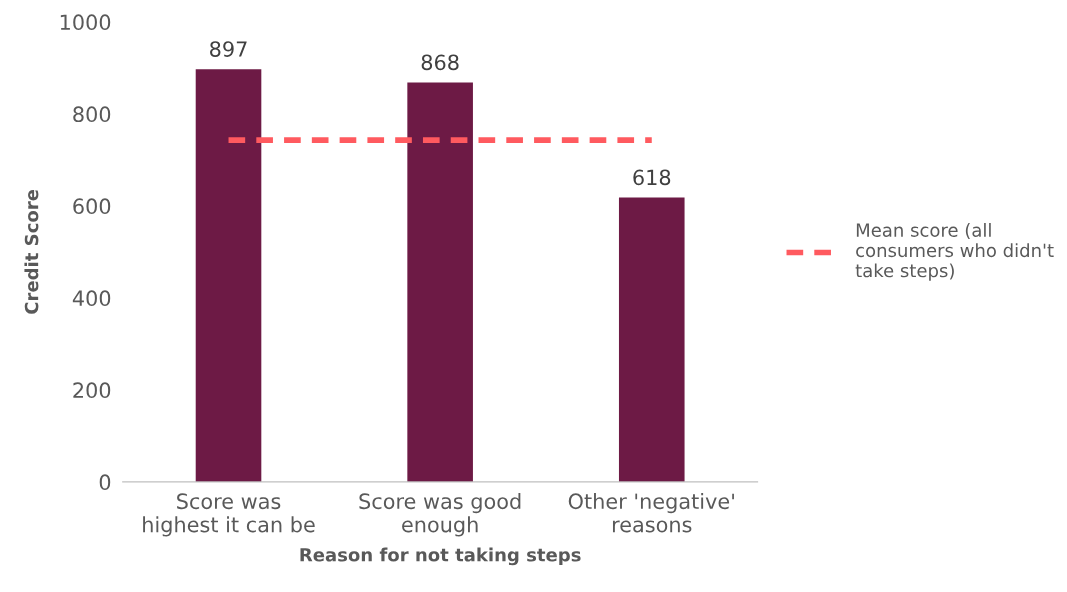 This screenshot has width=1067, height=592. I want to click on x-tick-label: Score was good enough, so click(440, 515).